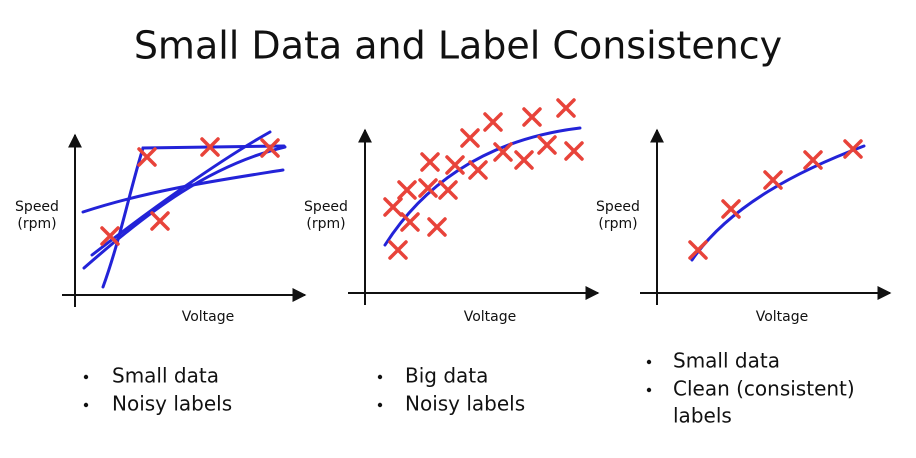  Describe the element at coordinates (458, 46) in the screenshot. I see `slide-title: Small Data and Label Consistency` at that location.